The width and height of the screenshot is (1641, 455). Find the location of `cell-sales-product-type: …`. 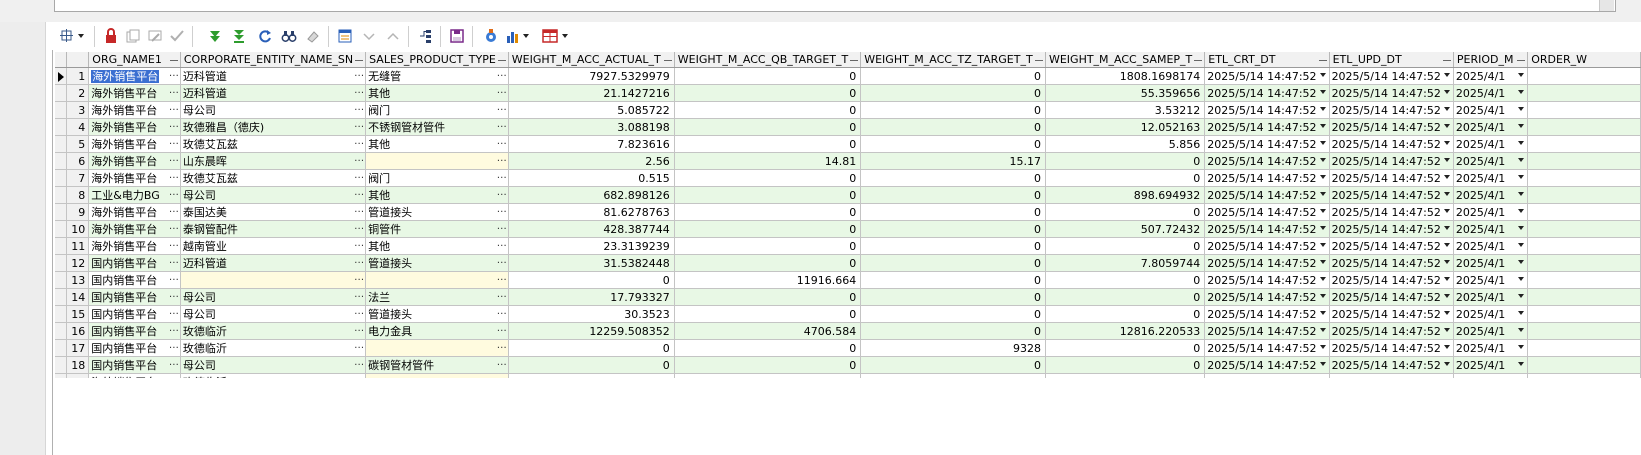

cell-sales-product-type: … is located at coordinates (437, 280).